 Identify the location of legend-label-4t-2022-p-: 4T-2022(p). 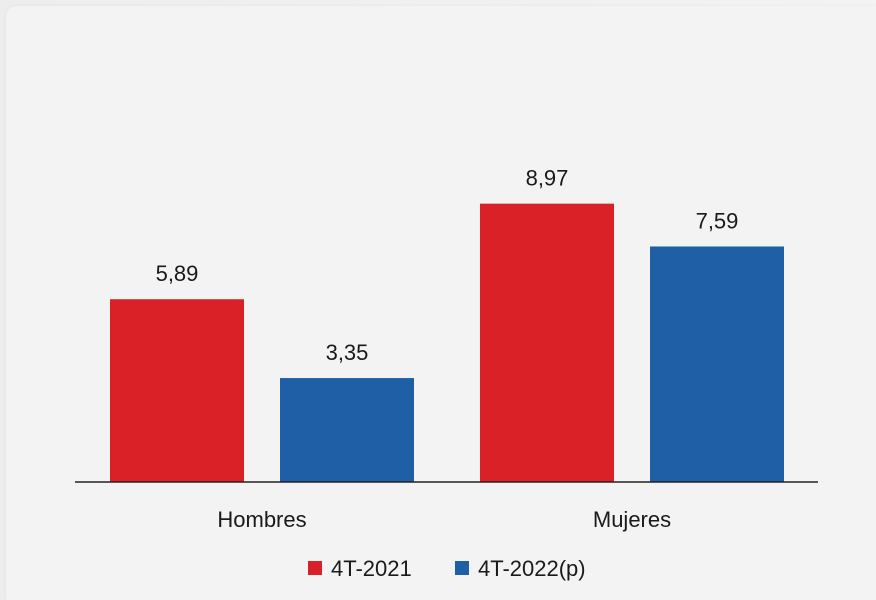
(532, 568).